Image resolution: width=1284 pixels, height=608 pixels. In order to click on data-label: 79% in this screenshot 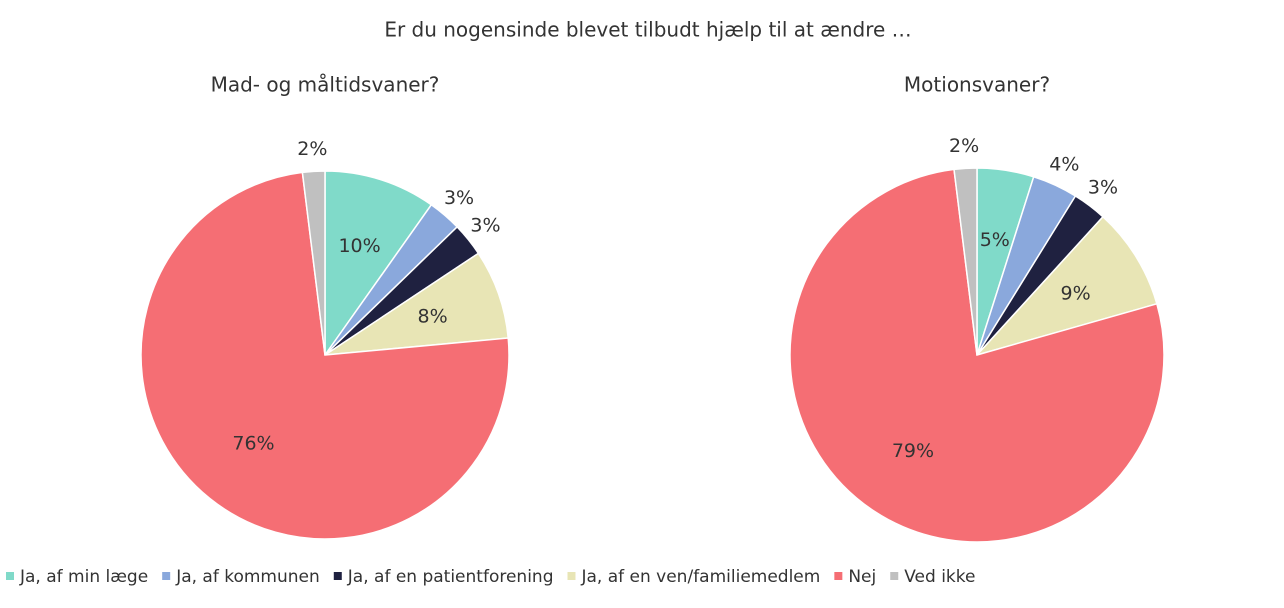, I will do `click(913, 451)`.